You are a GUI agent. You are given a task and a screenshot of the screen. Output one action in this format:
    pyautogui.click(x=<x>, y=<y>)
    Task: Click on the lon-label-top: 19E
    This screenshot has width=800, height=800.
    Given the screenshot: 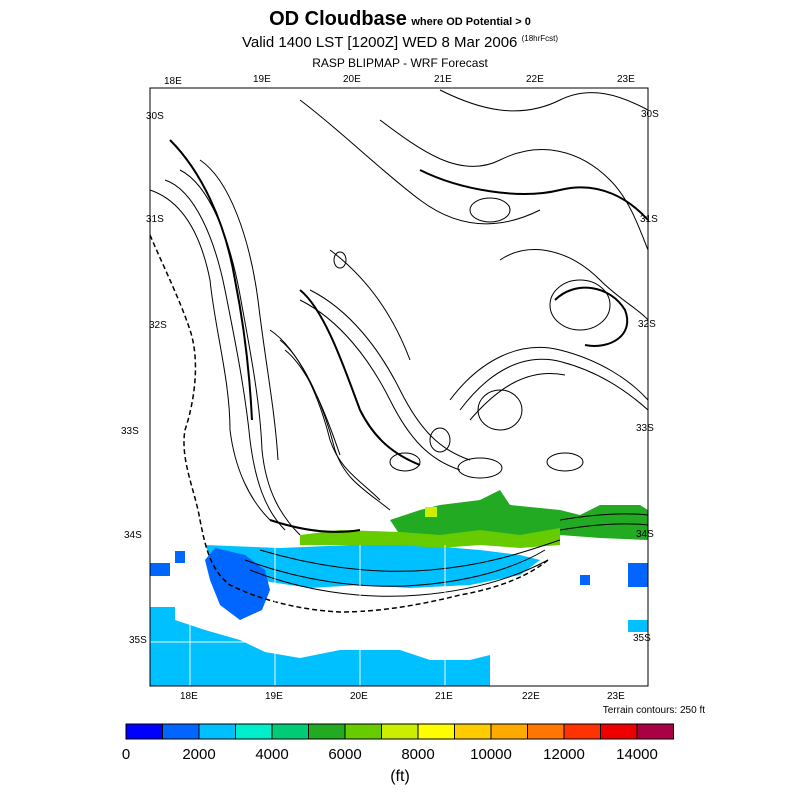 What is the action you would take?
    pyautogui.click(x=262, y=79)
    